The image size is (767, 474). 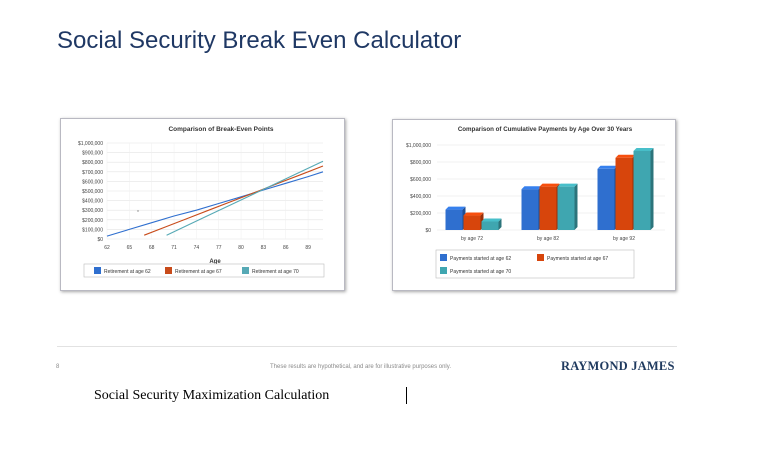 What do you see at coordinates (174, 248) in the screenshot?
I see `x-tick-label: 71` at bounding box center [174, 248].